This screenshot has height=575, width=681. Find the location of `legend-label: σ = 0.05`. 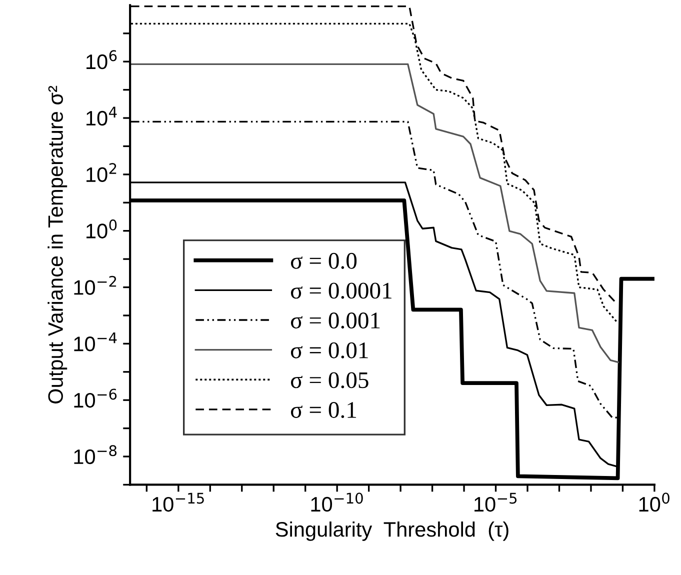

legend-label: σ = 0.05 is located at coordinates (329, 380).